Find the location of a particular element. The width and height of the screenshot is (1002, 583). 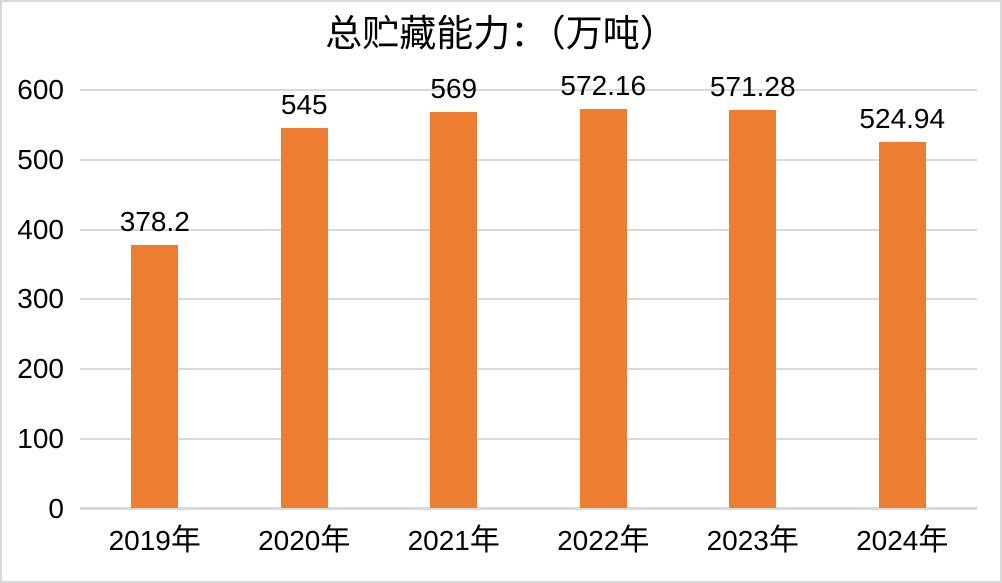

bar-value-label: 571.28 is located at coordinates (752, 87).